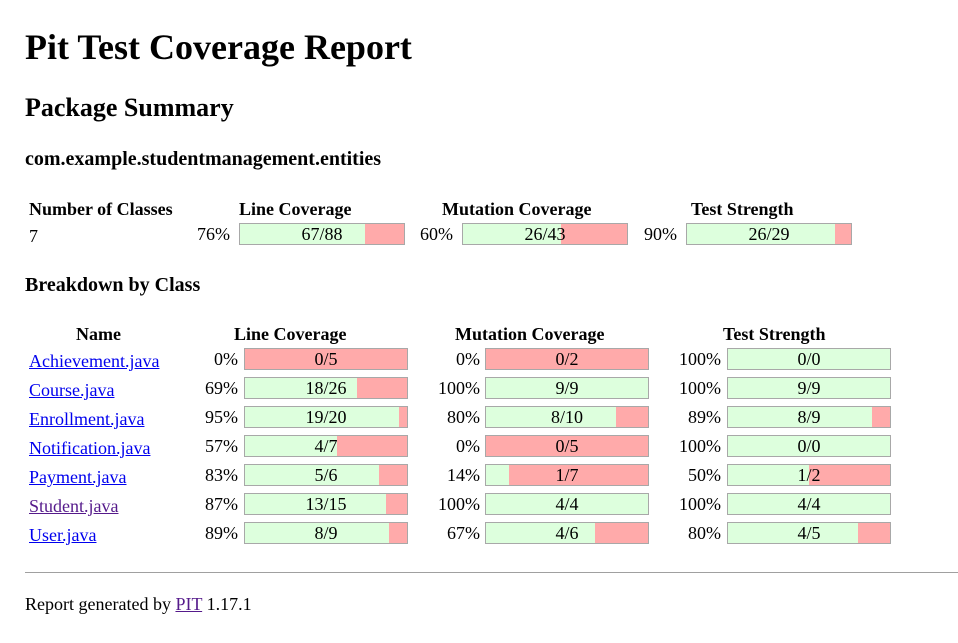 This screenshot has width=958, height=643. I want to click on line-ratio: 4/7, so click(326, 446).